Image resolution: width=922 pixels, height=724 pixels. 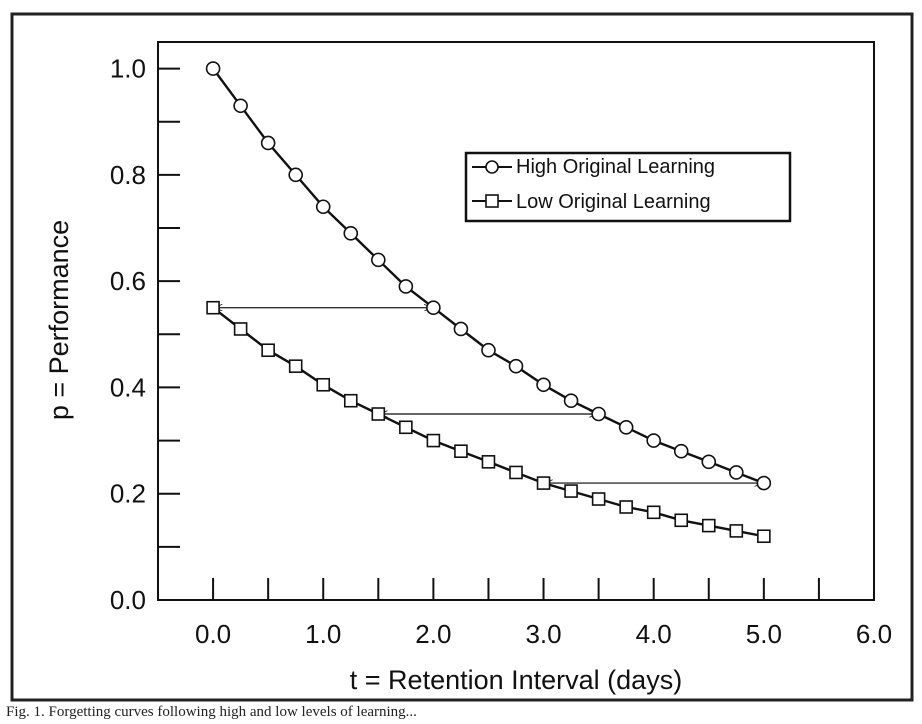 I want to click on legend-box, so click(x=628, y=187).